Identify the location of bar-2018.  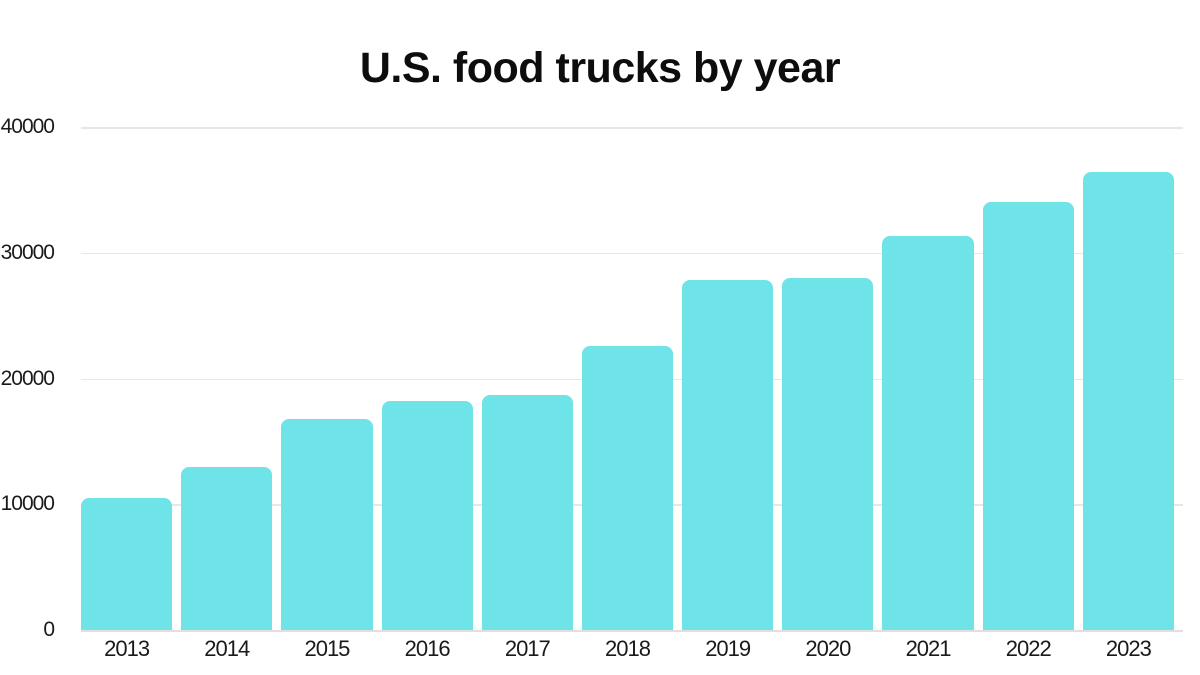
(627, 487).